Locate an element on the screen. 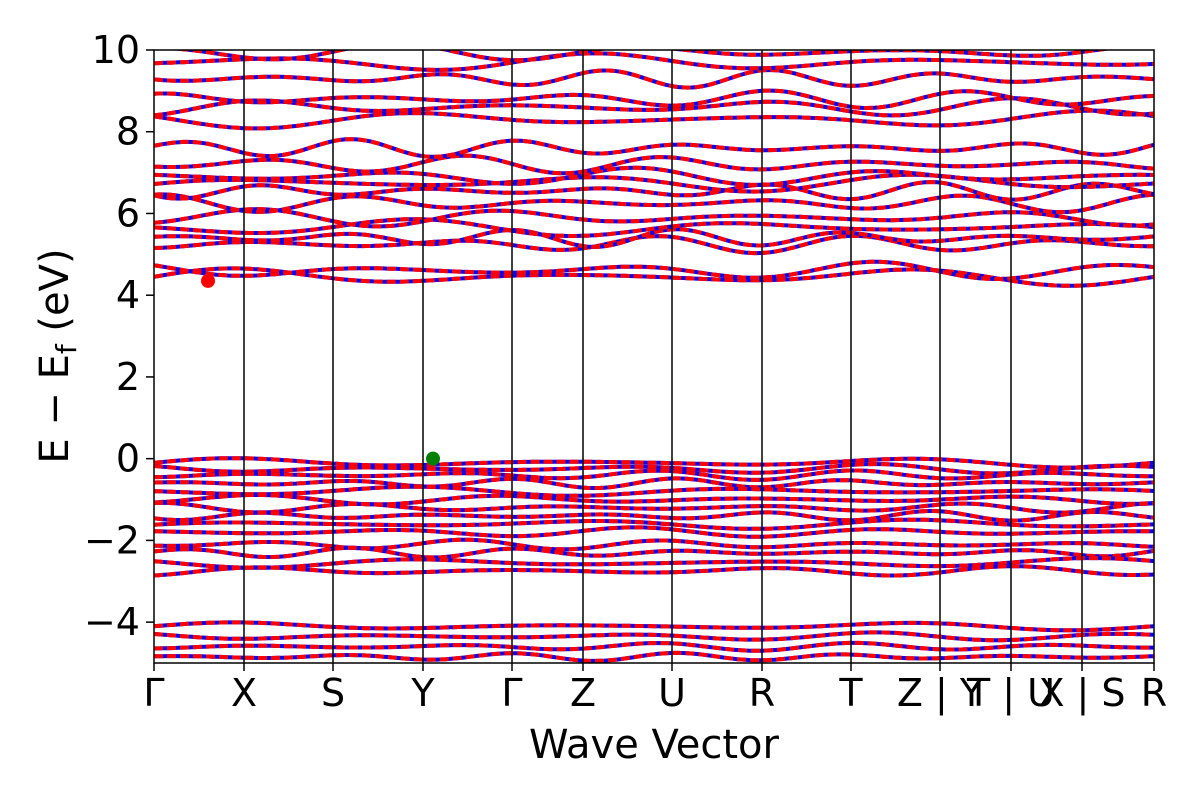 The height and width of the screenshot is (804, 1200). cbm-marker is located at coordinates (208, 280).